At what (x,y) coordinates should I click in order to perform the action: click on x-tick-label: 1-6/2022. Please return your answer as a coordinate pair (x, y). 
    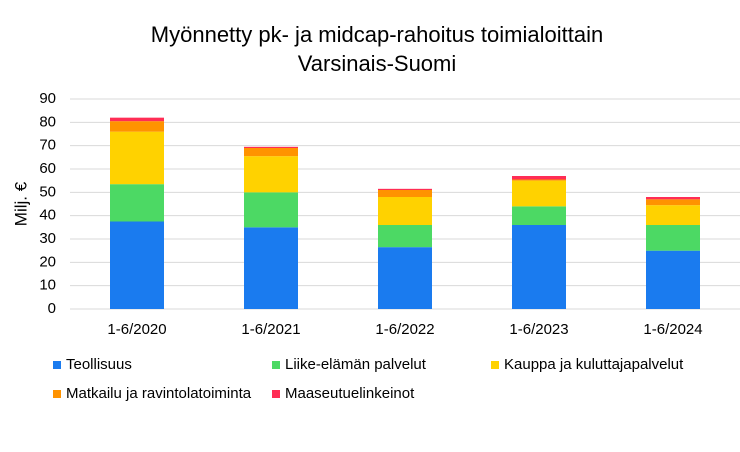
    Looking at the image, I should click on (404, 329).